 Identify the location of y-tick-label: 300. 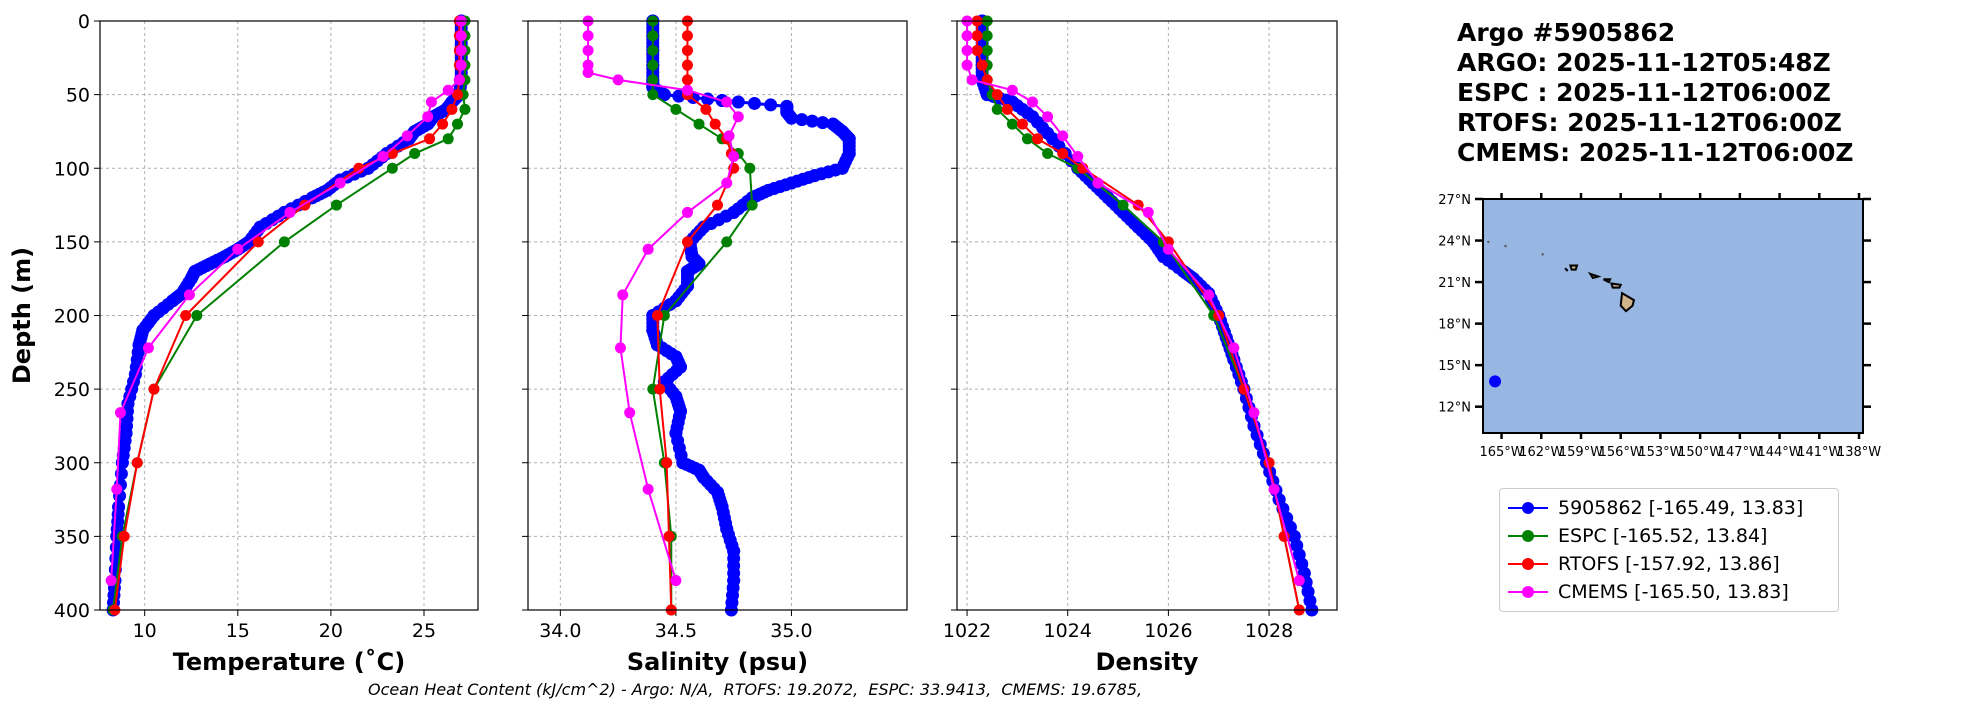
(72, 464).